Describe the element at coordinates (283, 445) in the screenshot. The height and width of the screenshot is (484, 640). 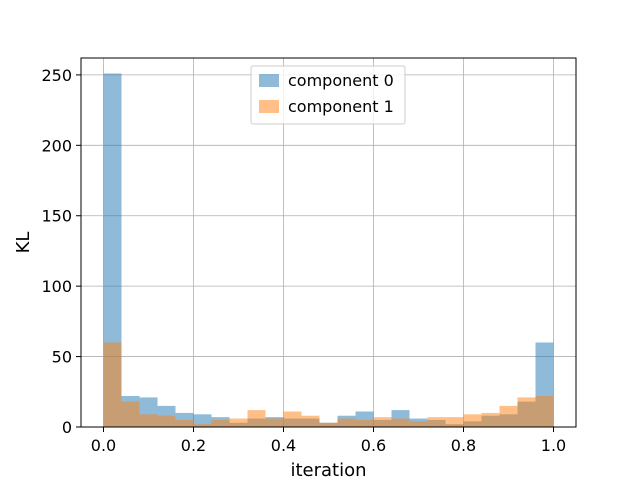
I see `x-tick-label-2: 0.4` at that location.